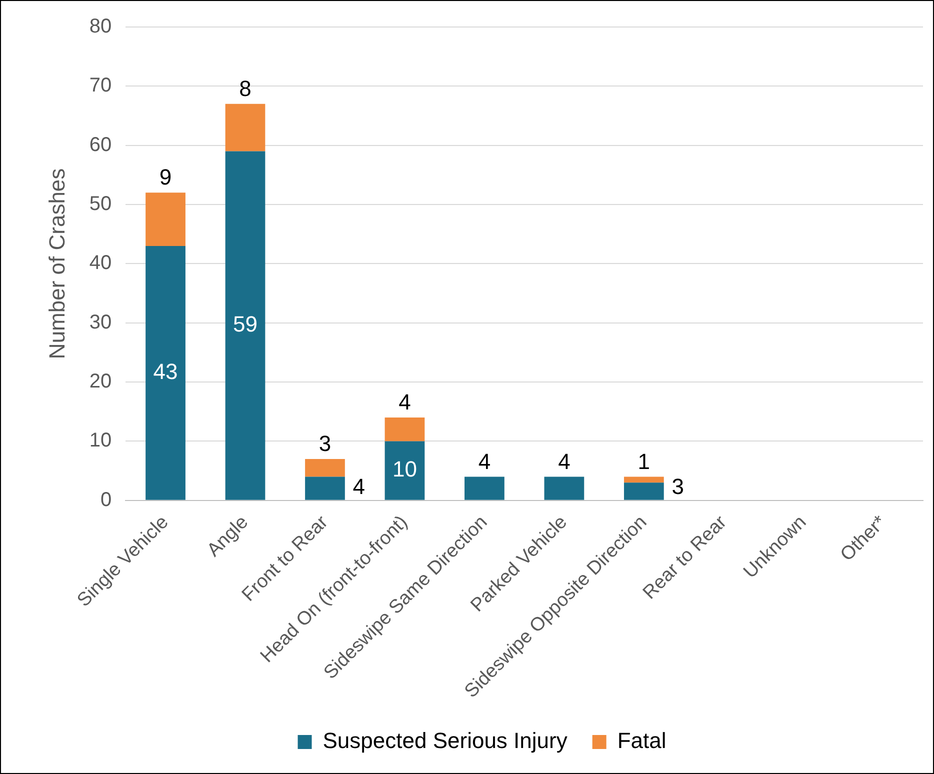 Image resolution: width=934 pixels, height=774 pixels. What do you see at coordinates (165, 177) in the screenshot?
I see `data-label: 9` at bounding box center [165, 177].